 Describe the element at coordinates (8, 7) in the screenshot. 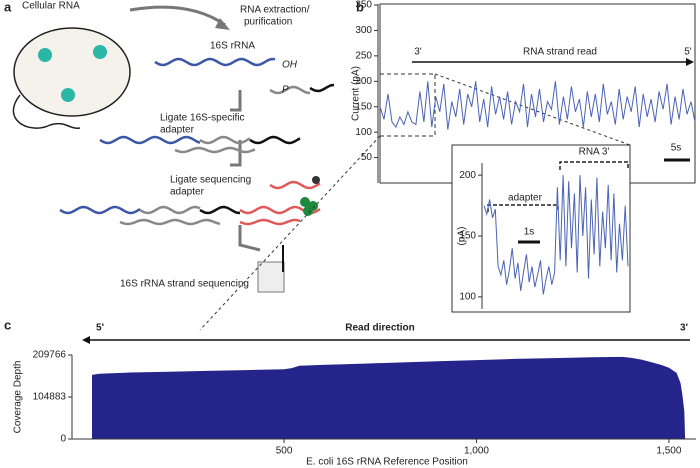

I see `panel-label: a` at that location.